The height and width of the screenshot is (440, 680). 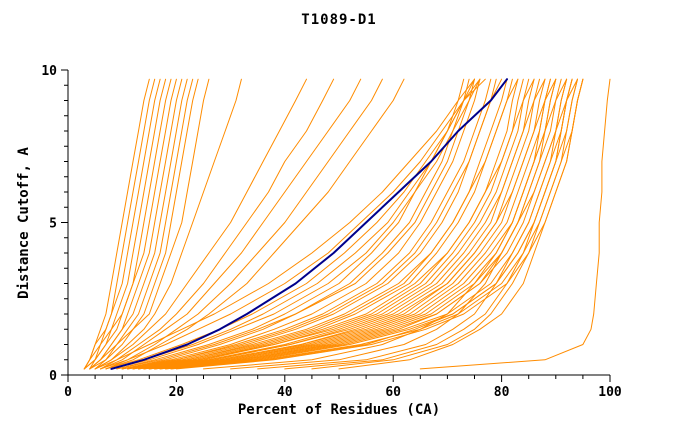 What do you see at coordinates (339, 410) in the screenshot?
I see `x-axis-label: Percent of Residues (CA)` at bounding box center [339, 410].